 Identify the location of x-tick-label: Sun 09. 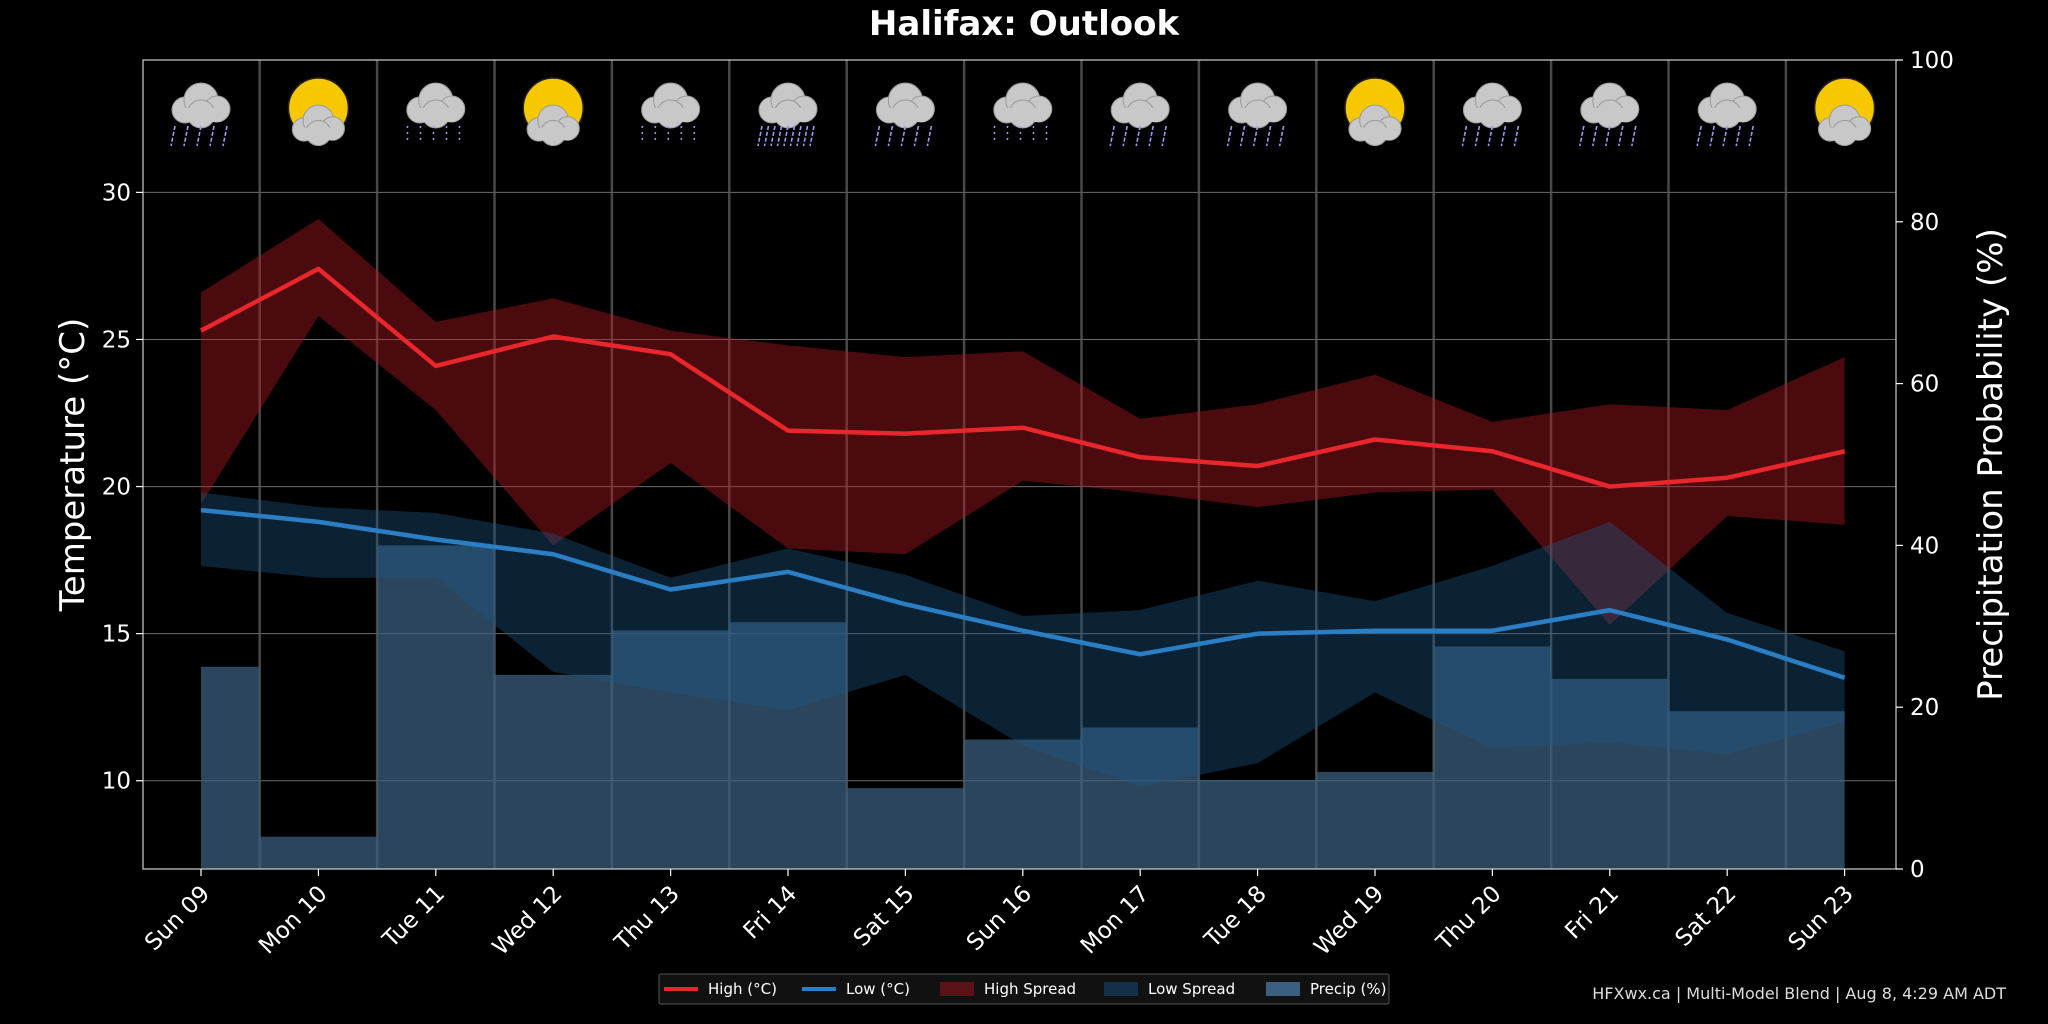
(177, 918).